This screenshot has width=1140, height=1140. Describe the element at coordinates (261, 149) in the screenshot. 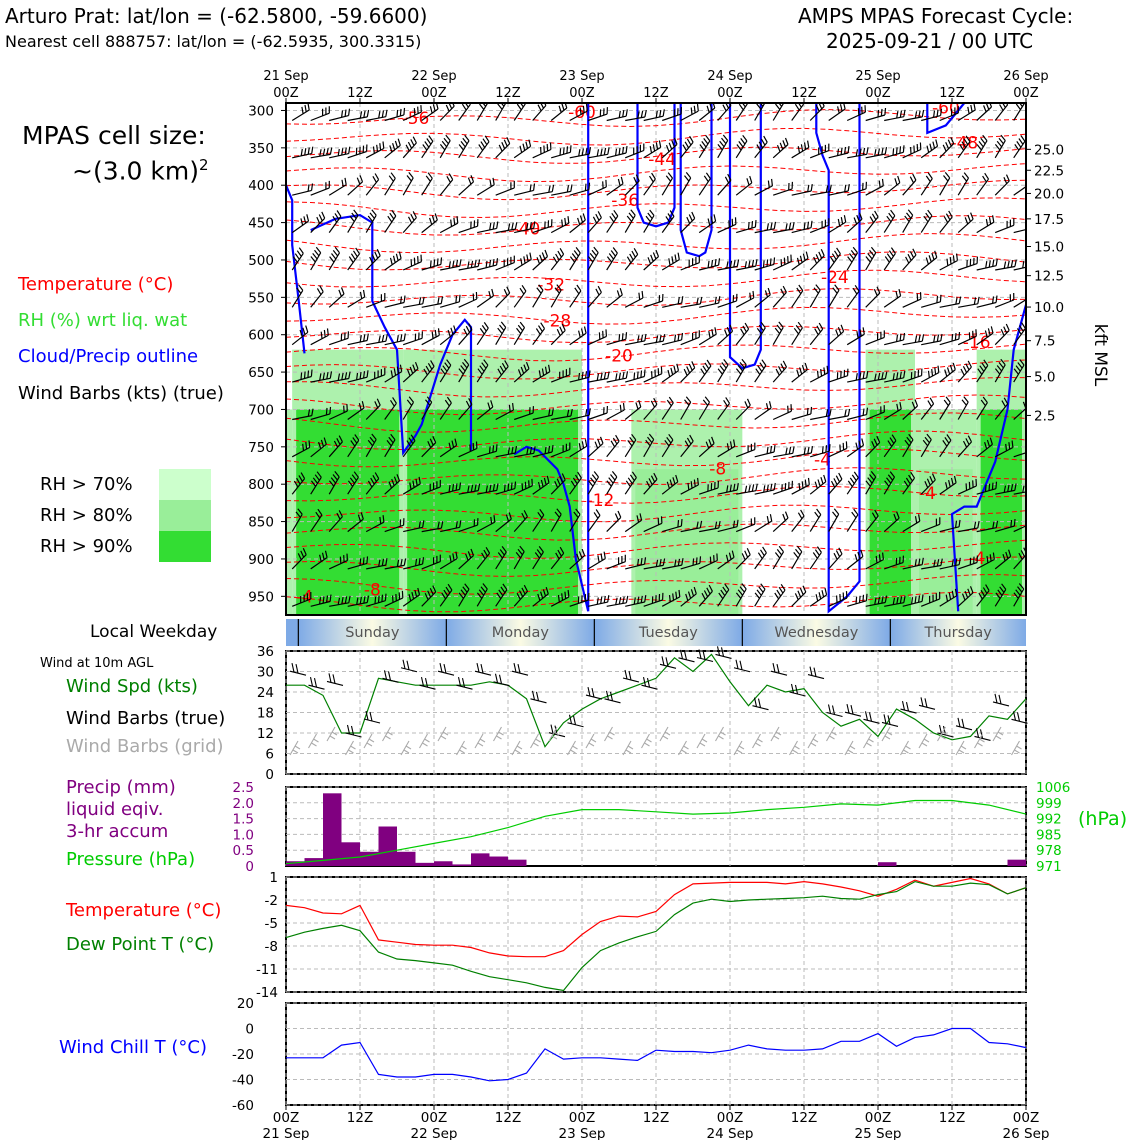

I see `pressure-tick-label: 350` at that location.